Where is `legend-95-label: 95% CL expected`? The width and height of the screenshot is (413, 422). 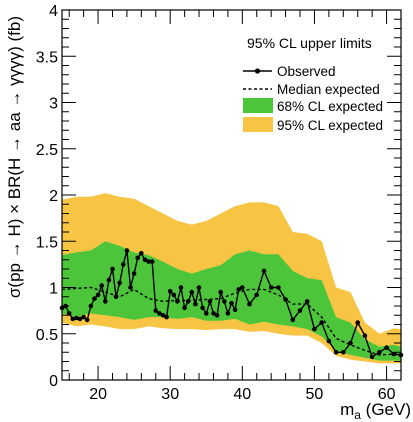
legend-95-label: 95% CL expected is located at coordinates (330, 125).